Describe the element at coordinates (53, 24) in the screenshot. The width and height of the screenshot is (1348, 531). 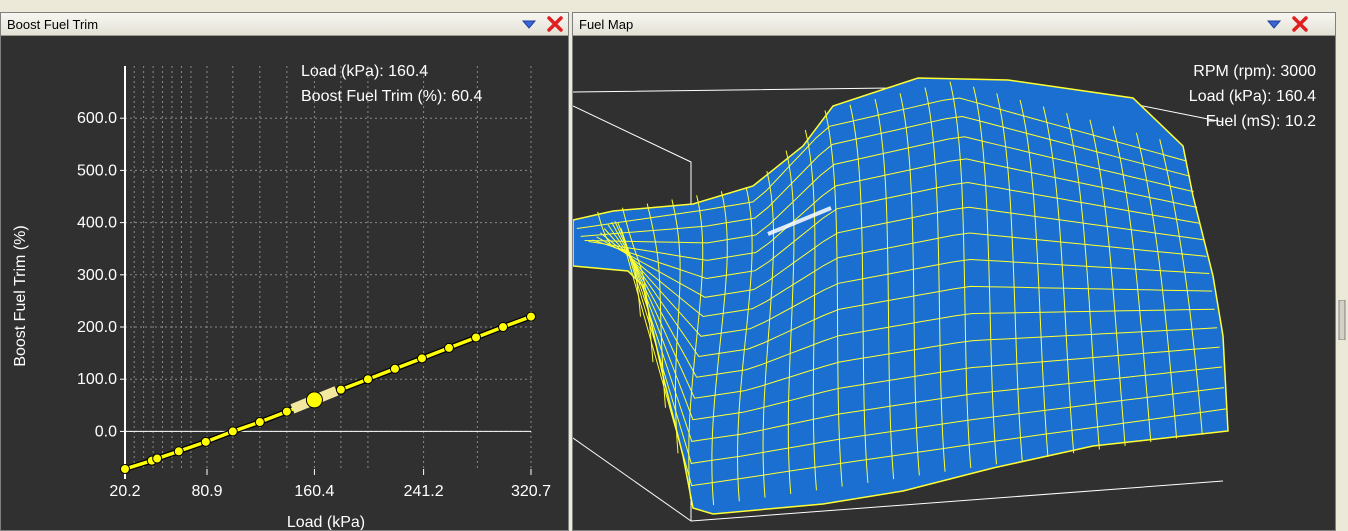
I see `panel-title: Boost Fuel Trim` at that location.